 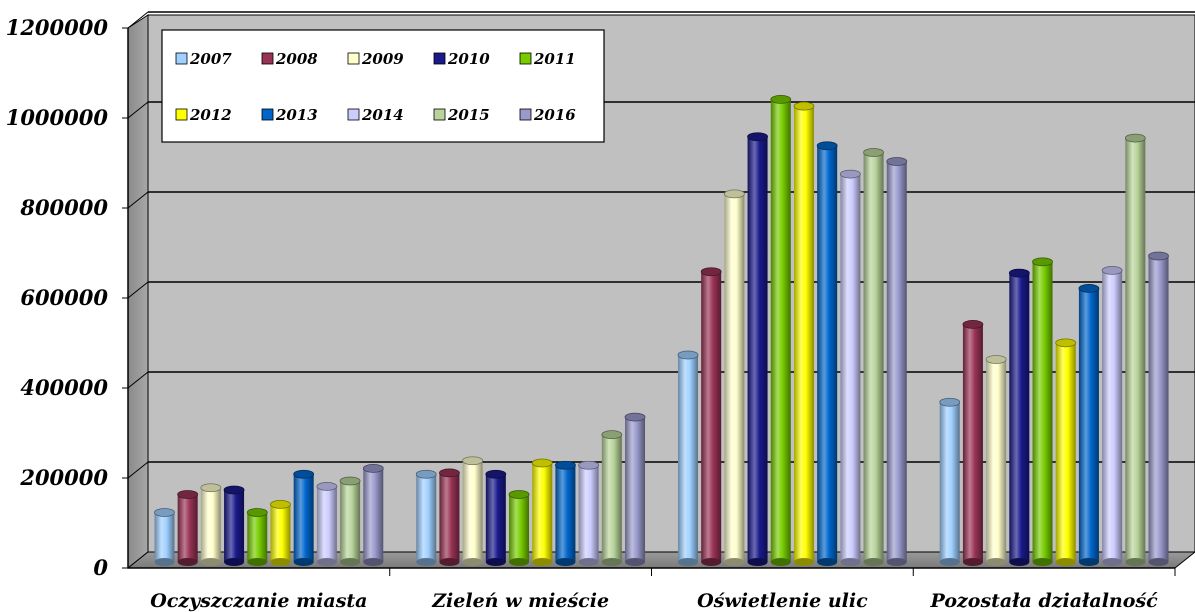 What do you see at coordinates (138, 292) in the screenshot?
I see `left-wall` at bounding box center [138, 292].